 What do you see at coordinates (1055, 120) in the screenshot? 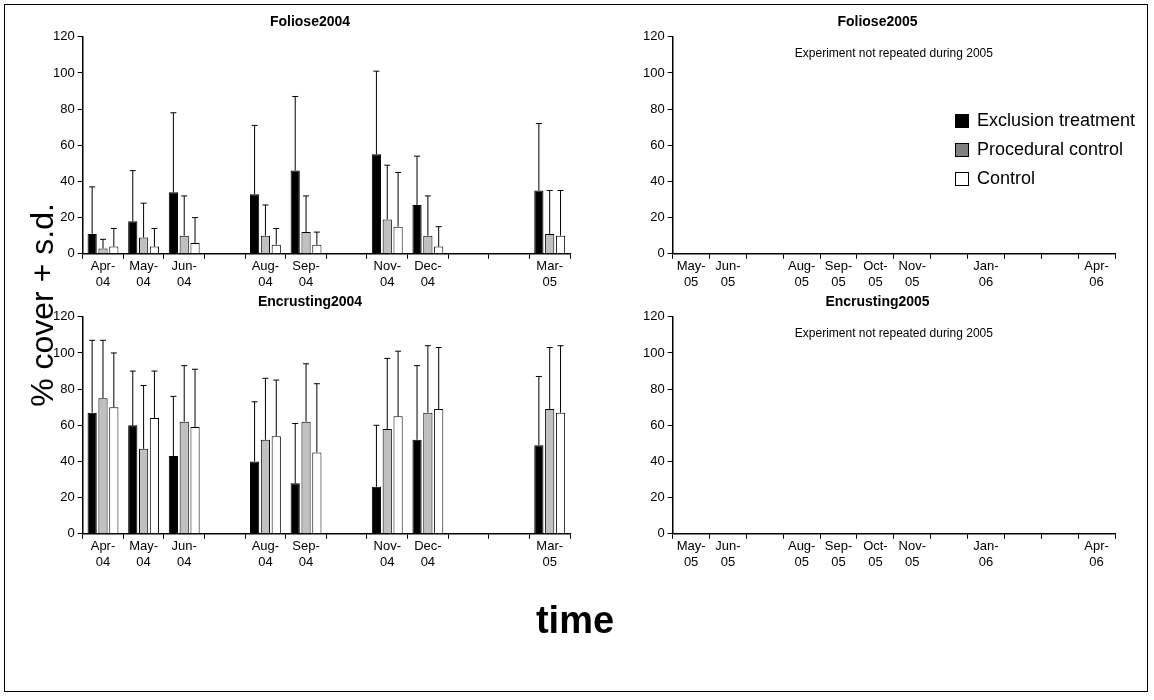
I see `legend-label: Exclusion treatment` at bounding box center [1055, 120].